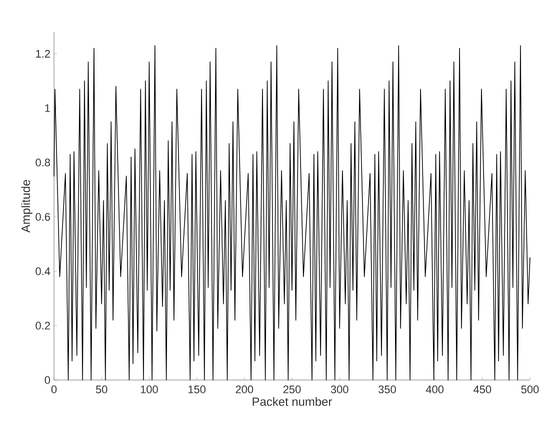 This screenshot has width=543, height=427. I want to click on y-tick-label: 1, so click(47, 108).